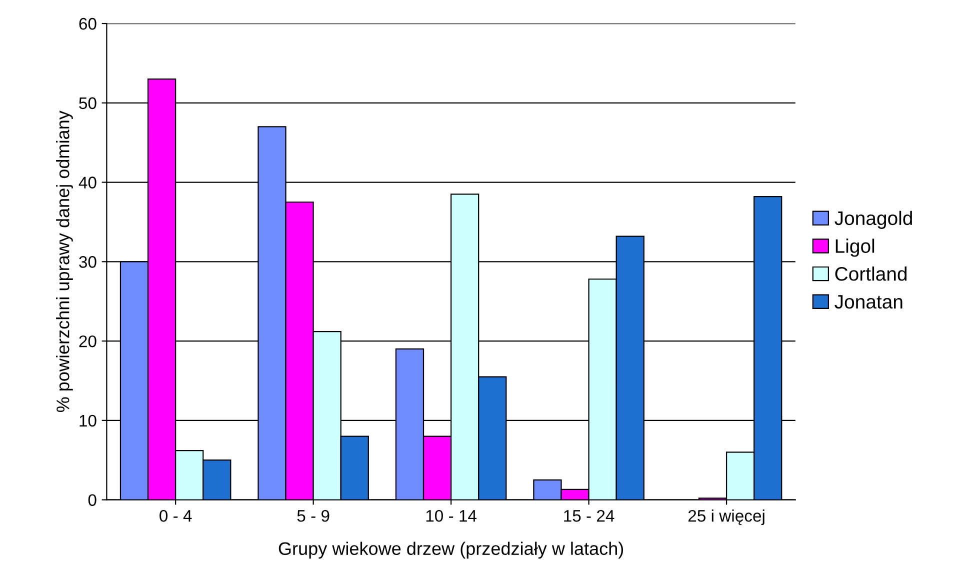  Describe the element at coordinates (451, 516) in the screenshot. I see `x-tick-label: 10 - 14` at that location.